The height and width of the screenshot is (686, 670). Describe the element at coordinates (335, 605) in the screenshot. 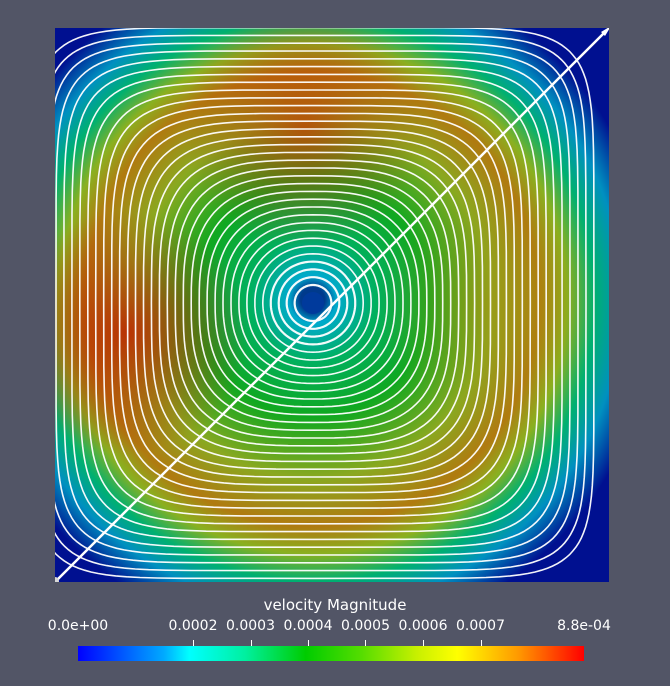

I see `colorbar-title: velocity Magnitude` at that location.